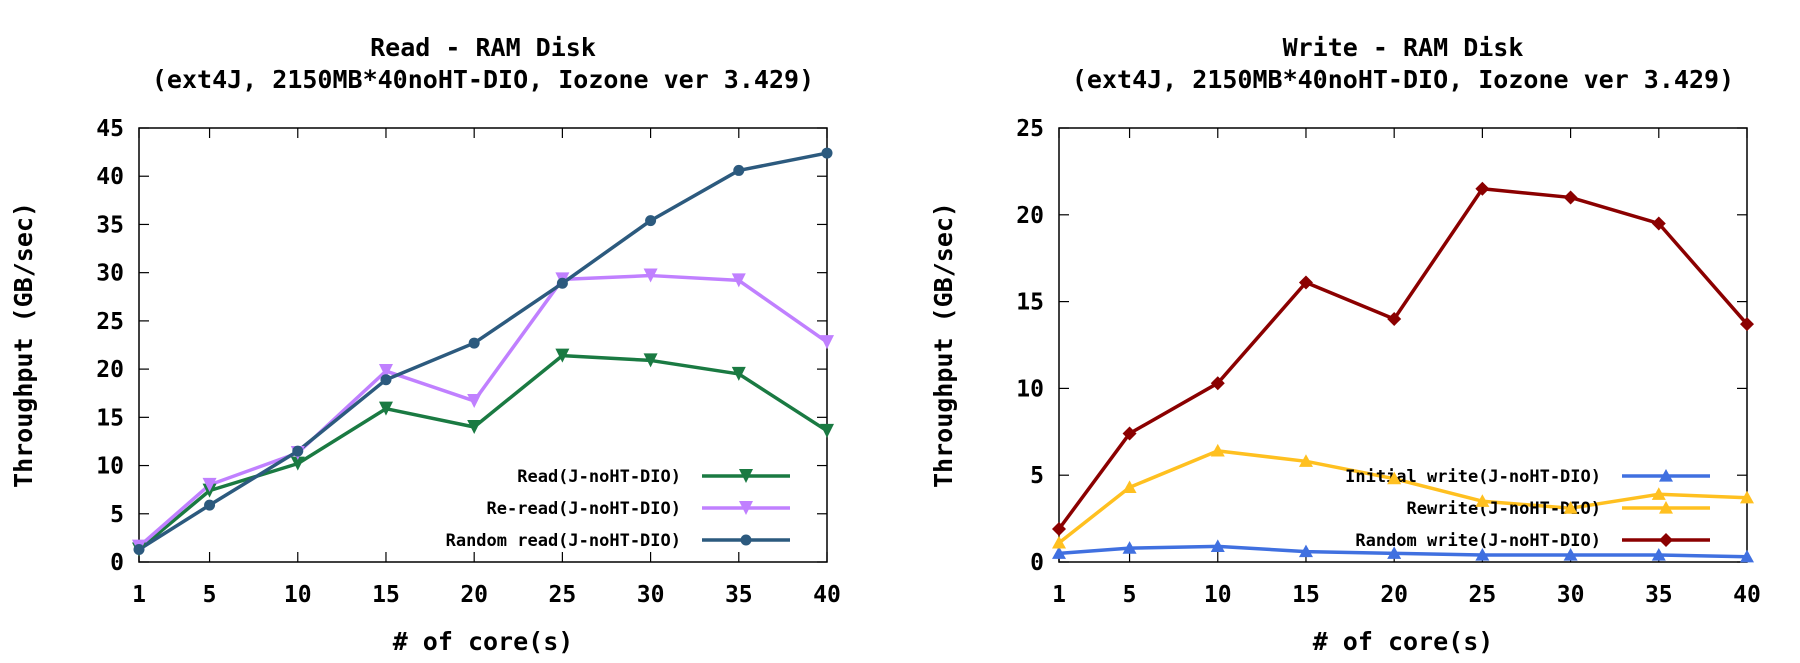  What do you see at coordinates (563, 541) in the screenshot?
I see `legend-label: Random read(J-noHT-DIO)` at bounding box center [563, 541].